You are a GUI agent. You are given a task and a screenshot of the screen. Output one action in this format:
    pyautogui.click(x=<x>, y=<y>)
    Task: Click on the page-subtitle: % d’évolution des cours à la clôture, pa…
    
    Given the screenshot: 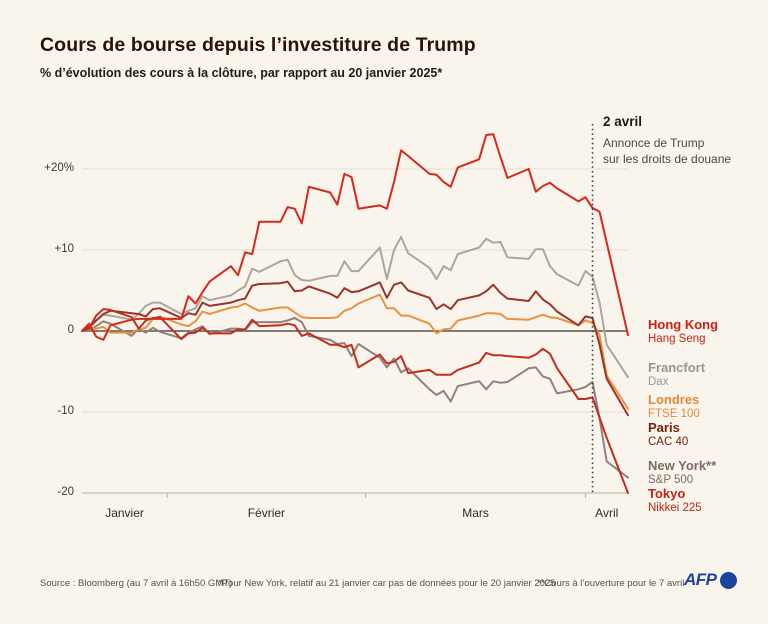 What is the action you would take?
    pyautogui.click(x=241, y=73)
    